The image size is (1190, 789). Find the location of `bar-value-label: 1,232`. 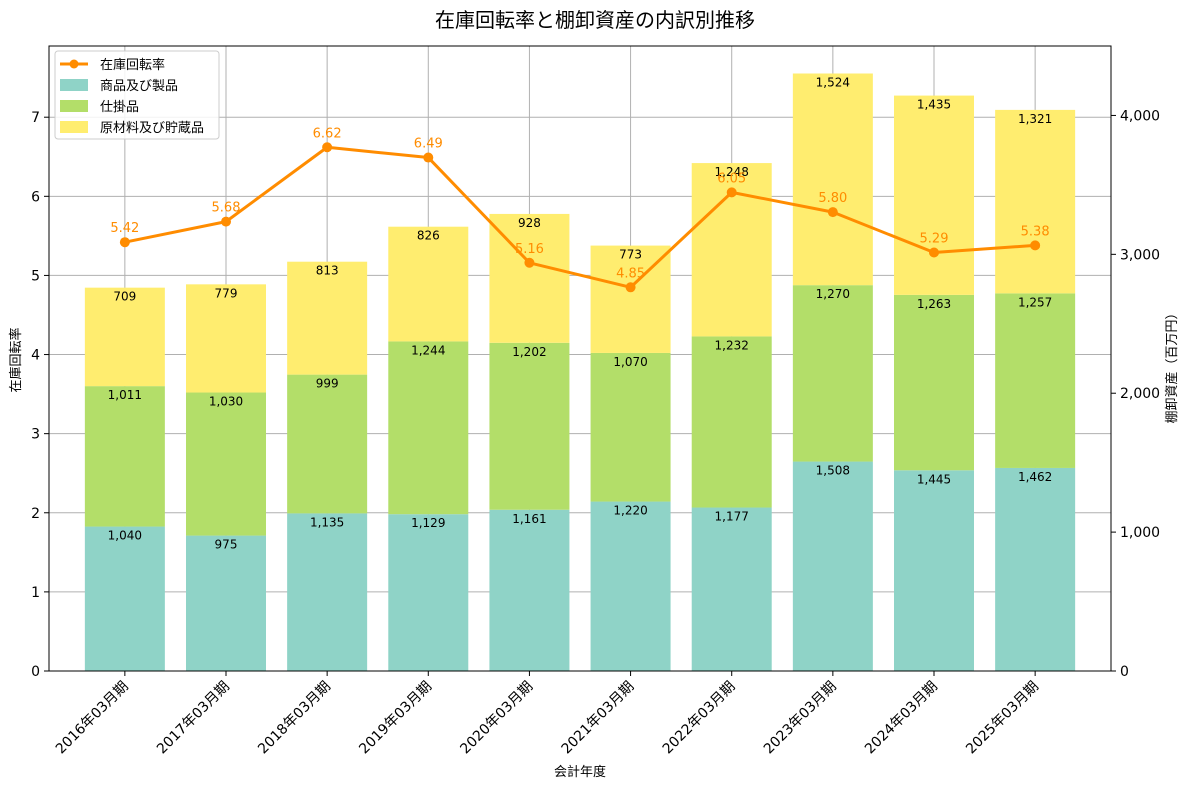

bar-value-label: 1,232 is located at coordinates (732, 345).